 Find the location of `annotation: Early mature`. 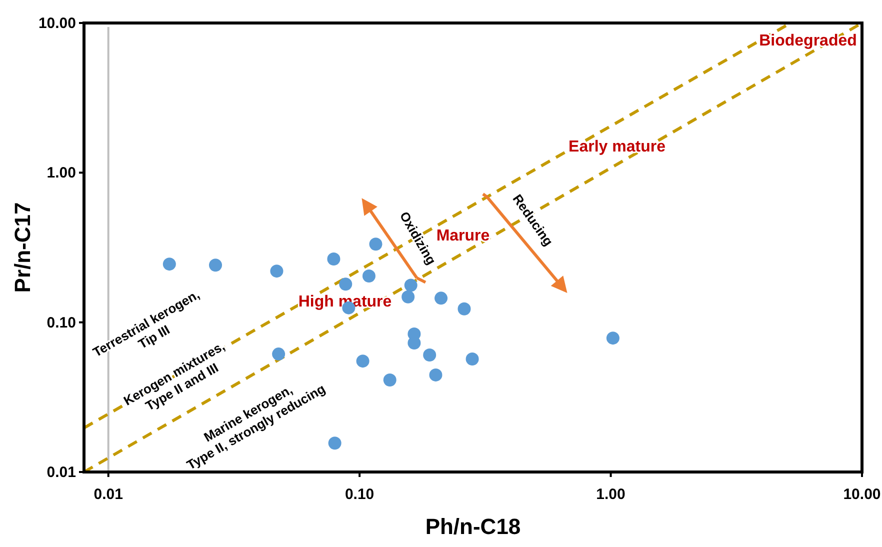

annotation: Early mature is located at coordinates (617, 147).